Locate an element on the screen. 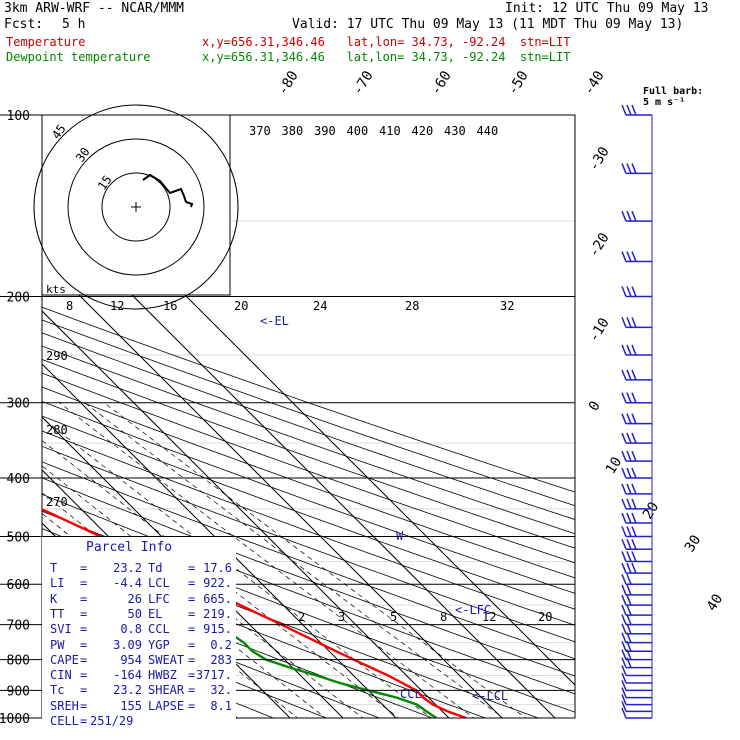 The image size is (740, 740). parcel-stat-label: LAPSE is located at coordinates (166, 705).